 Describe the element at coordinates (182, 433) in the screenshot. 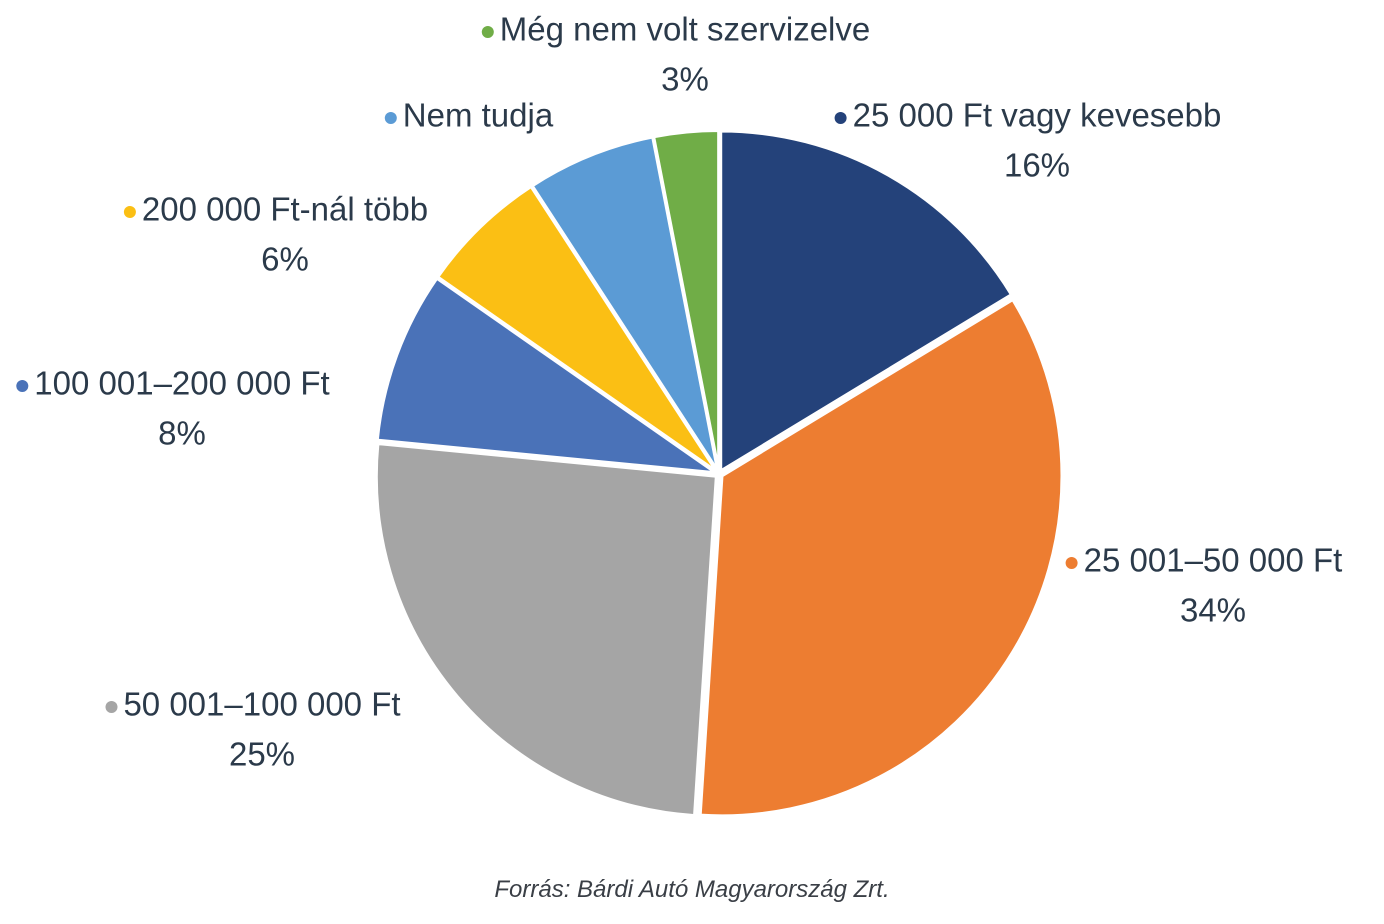

I see `slice-label-value: 8%` at that location.